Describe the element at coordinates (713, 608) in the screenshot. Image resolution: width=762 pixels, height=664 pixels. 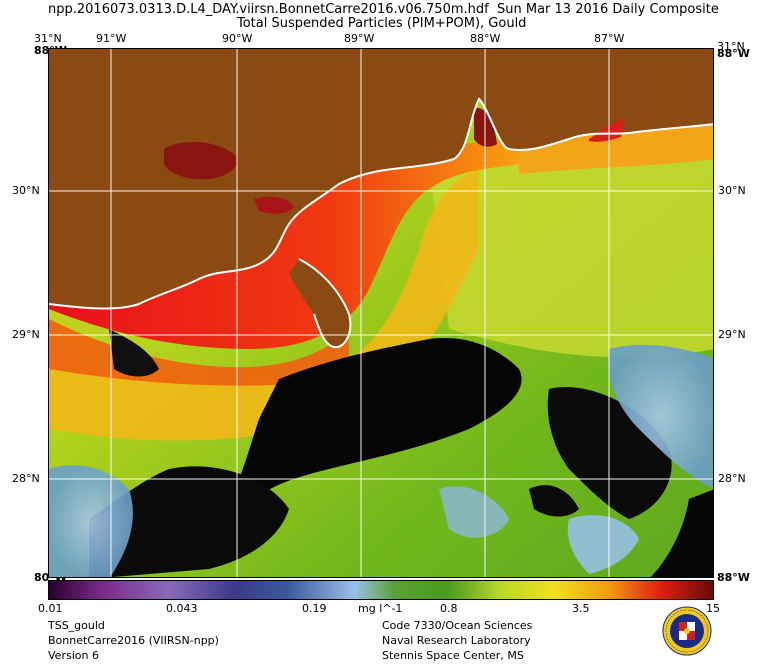
I see `colorbar-tick-5: 15` at that location.